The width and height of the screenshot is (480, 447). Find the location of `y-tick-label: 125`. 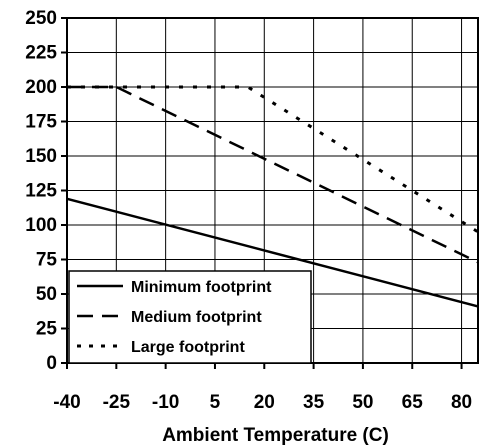

y-tick-label: 125 is located at coordinates (41, 191).